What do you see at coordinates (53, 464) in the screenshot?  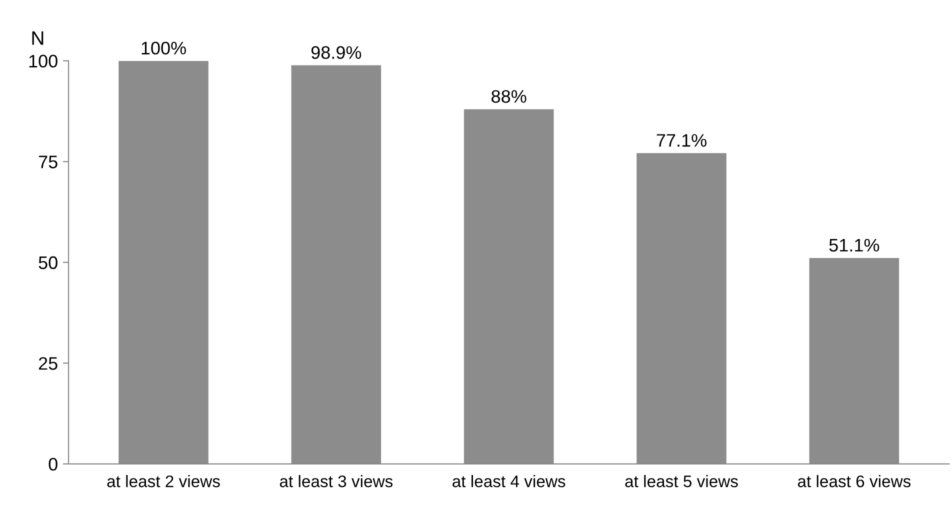 I see `y-tick-label: 0` at bounding box center [53, 464].